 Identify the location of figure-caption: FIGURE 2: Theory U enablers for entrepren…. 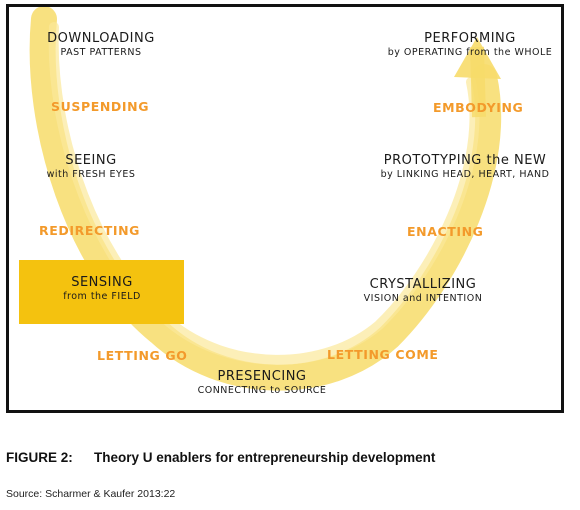
(220, 457).